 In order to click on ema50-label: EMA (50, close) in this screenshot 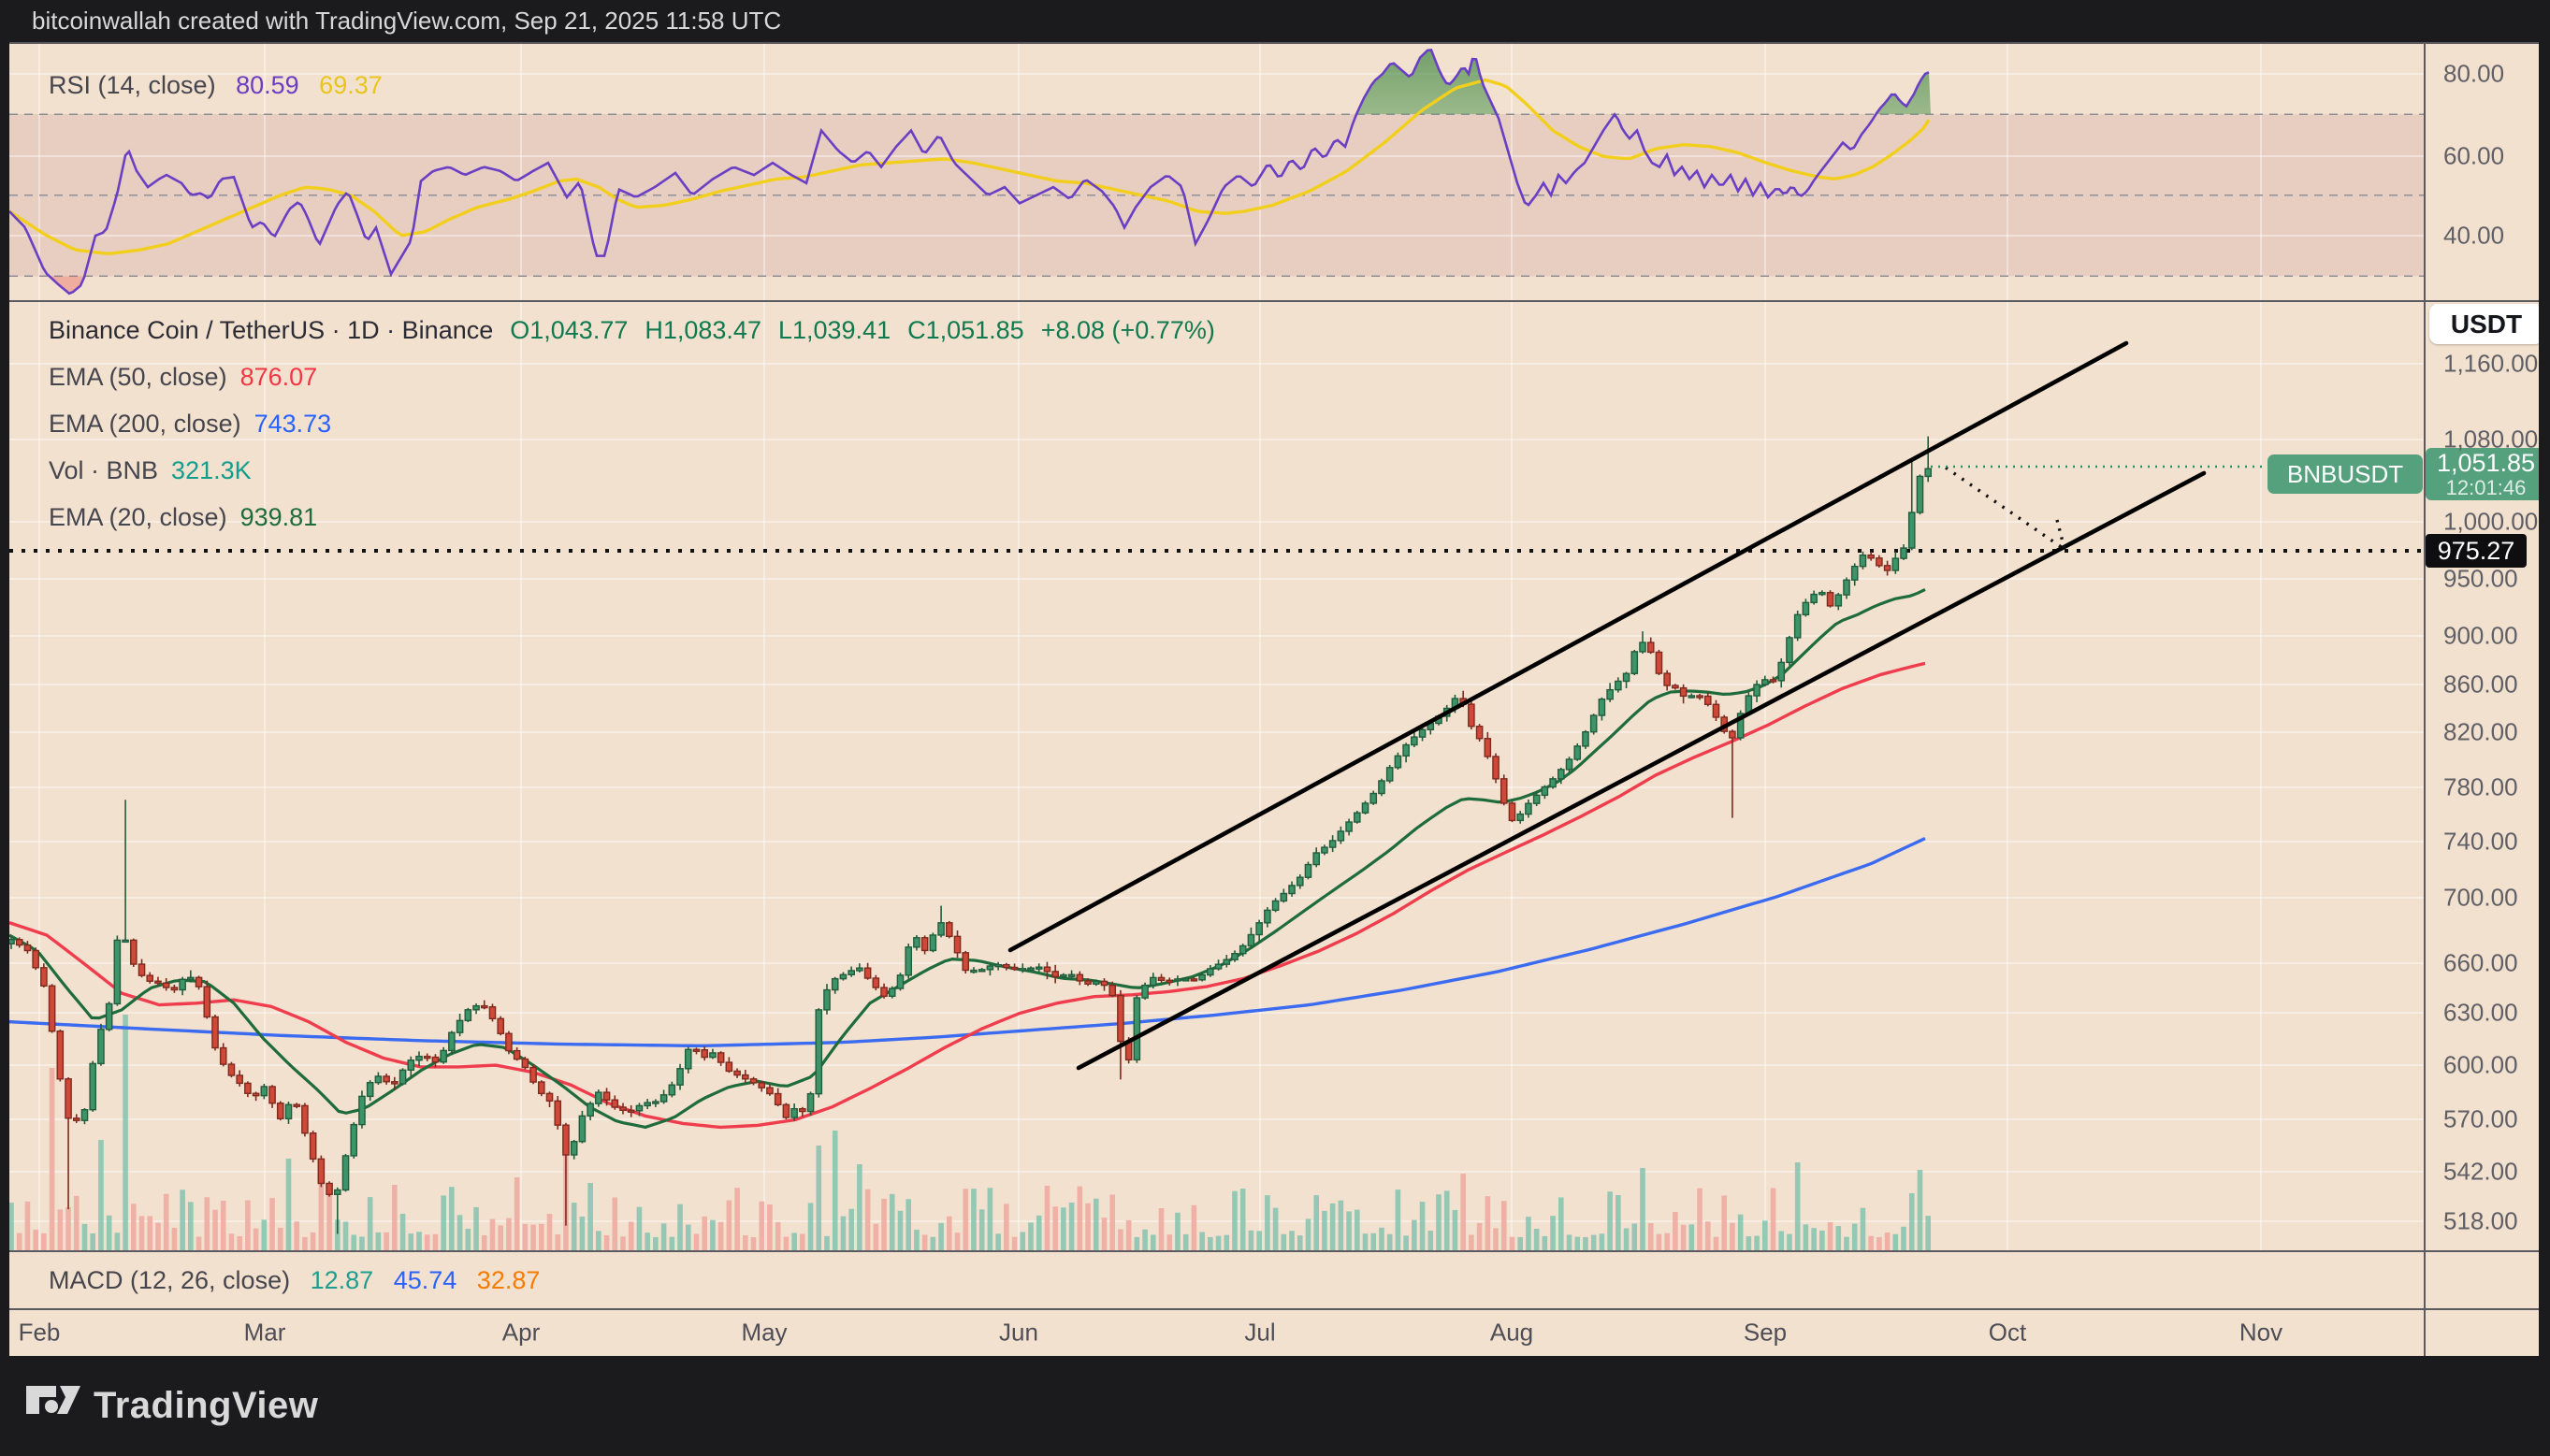, I will do `click(138, 376)`.